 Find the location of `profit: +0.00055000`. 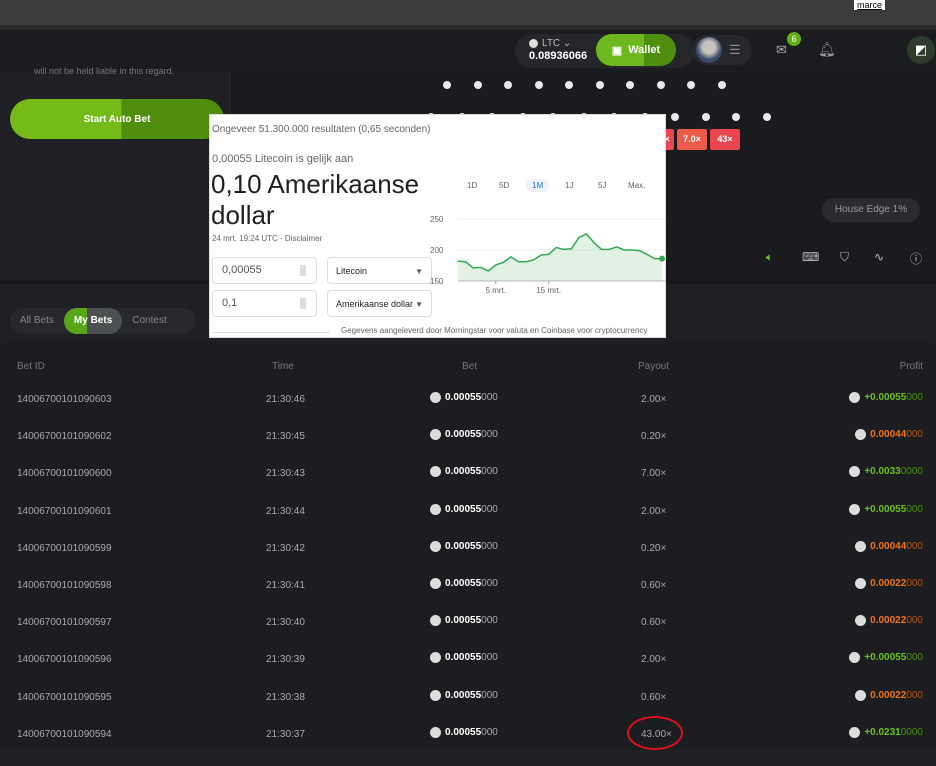

profit: +0.00055000 is located at coordinates (886, 397).